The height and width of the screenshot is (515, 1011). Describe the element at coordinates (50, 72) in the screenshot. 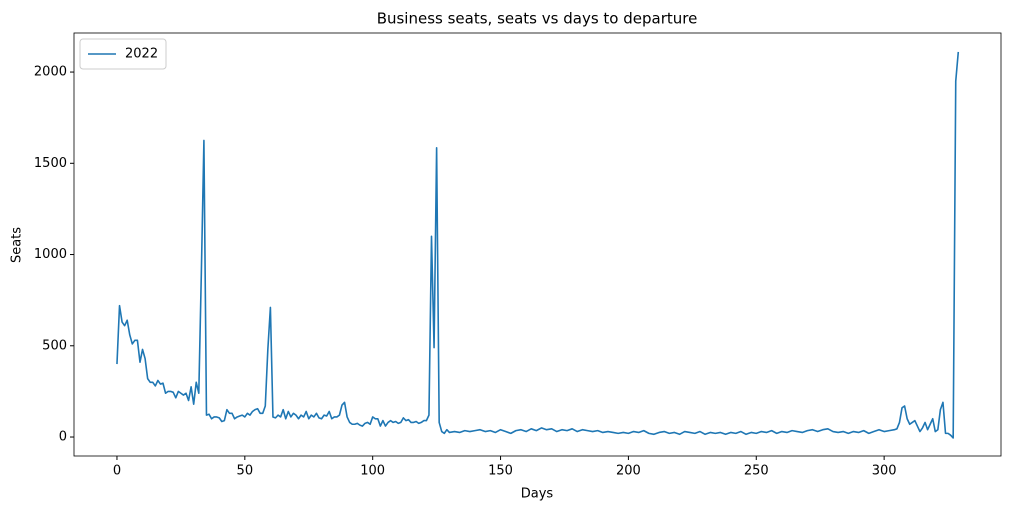

I see `y-tick-label: 2000` at that location.